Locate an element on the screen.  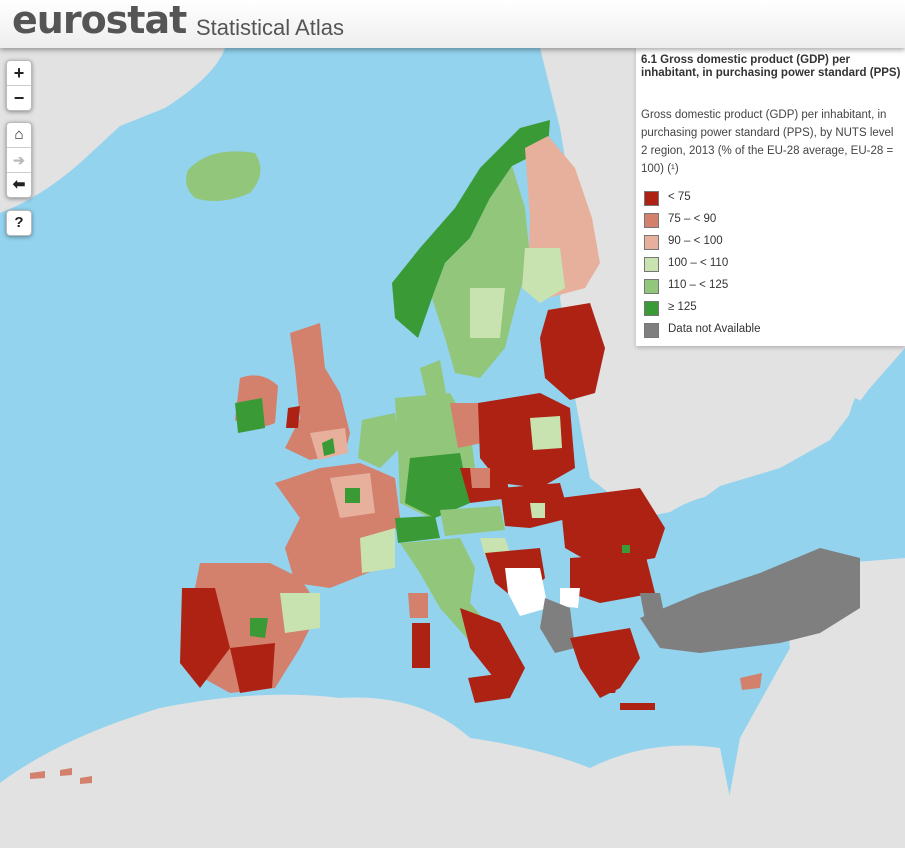
canary-islands-region is located at coordinates (61, 776).